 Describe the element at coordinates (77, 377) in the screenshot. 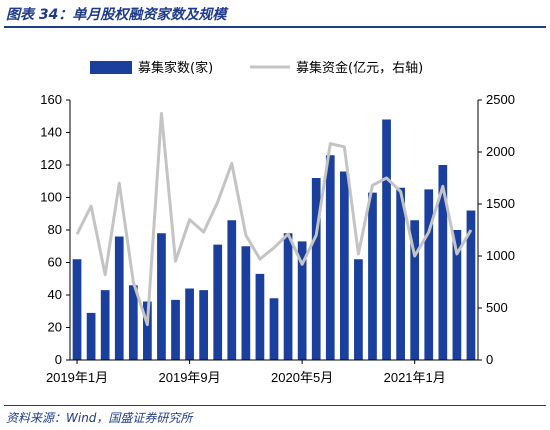

I see `x-tick-label: 2019年1月` at that location.